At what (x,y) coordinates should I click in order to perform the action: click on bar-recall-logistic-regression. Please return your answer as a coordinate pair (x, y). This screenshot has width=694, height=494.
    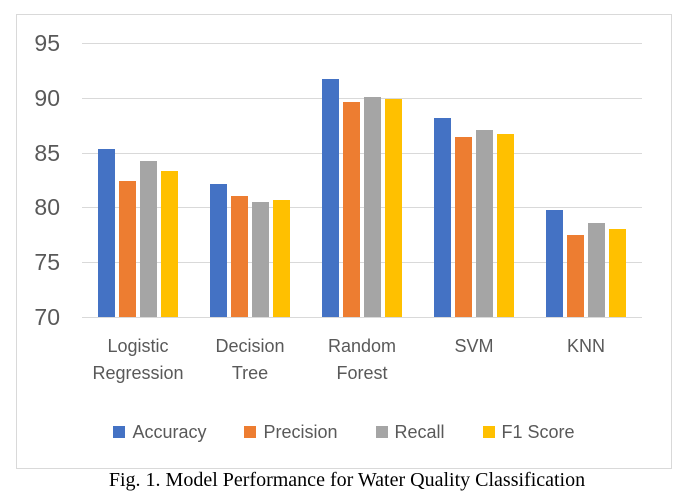
    Looking at the image, I should click on (148, 239).